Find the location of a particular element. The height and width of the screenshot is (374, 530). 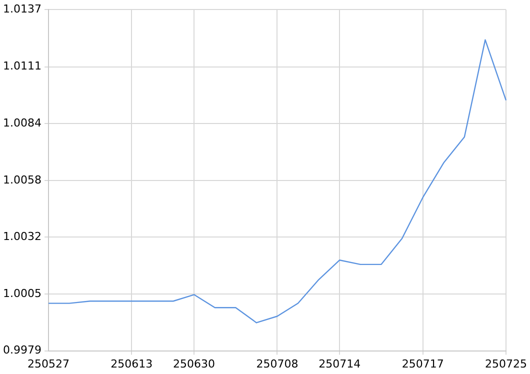

x-tick-label: 250630 is located at coordinates (194, 363).